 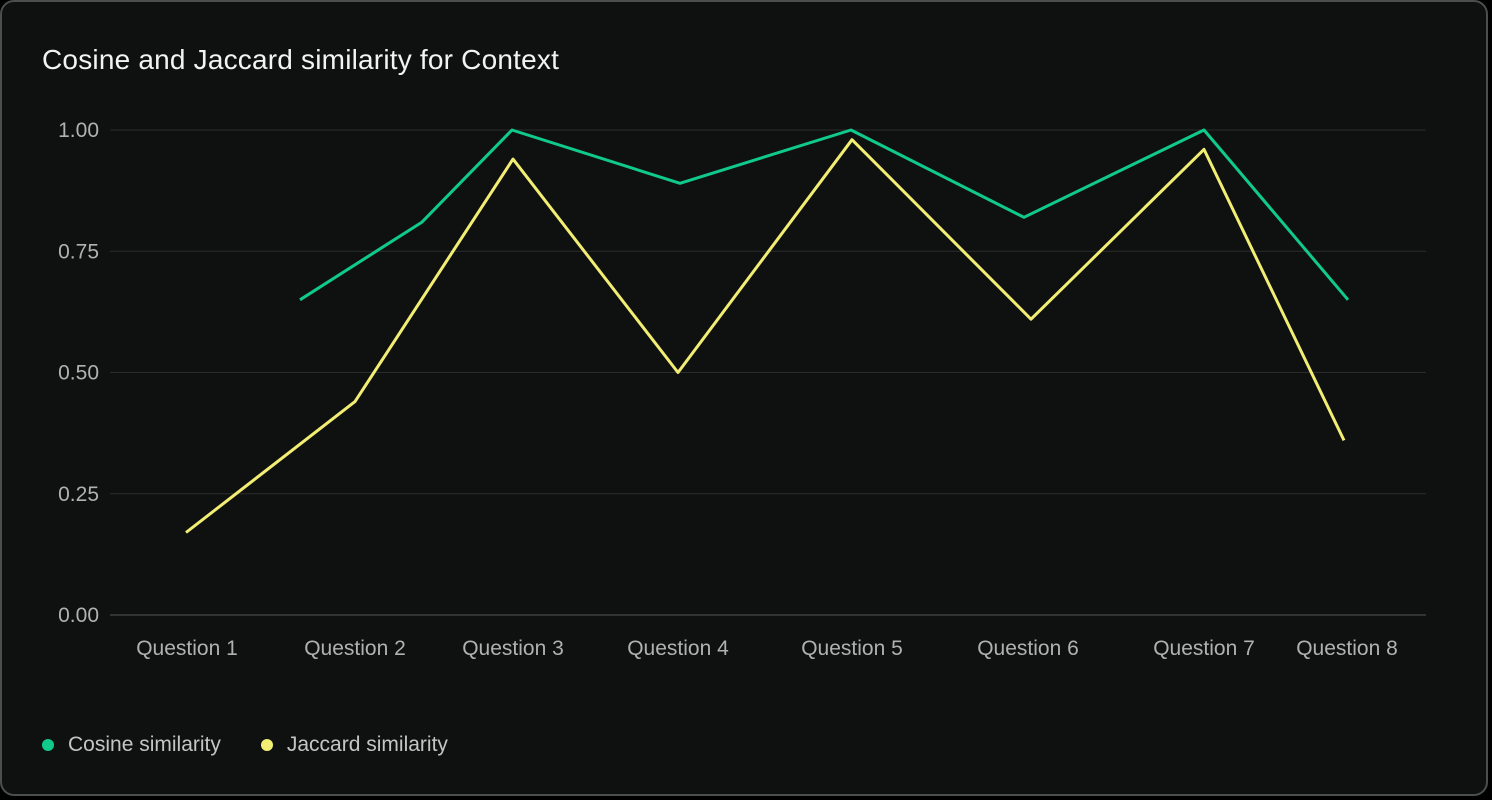 What do you see at coordinates (678, 648) in the screenshot?
I see `x-tick-label: Question 4` at bounding box center [678, 648].